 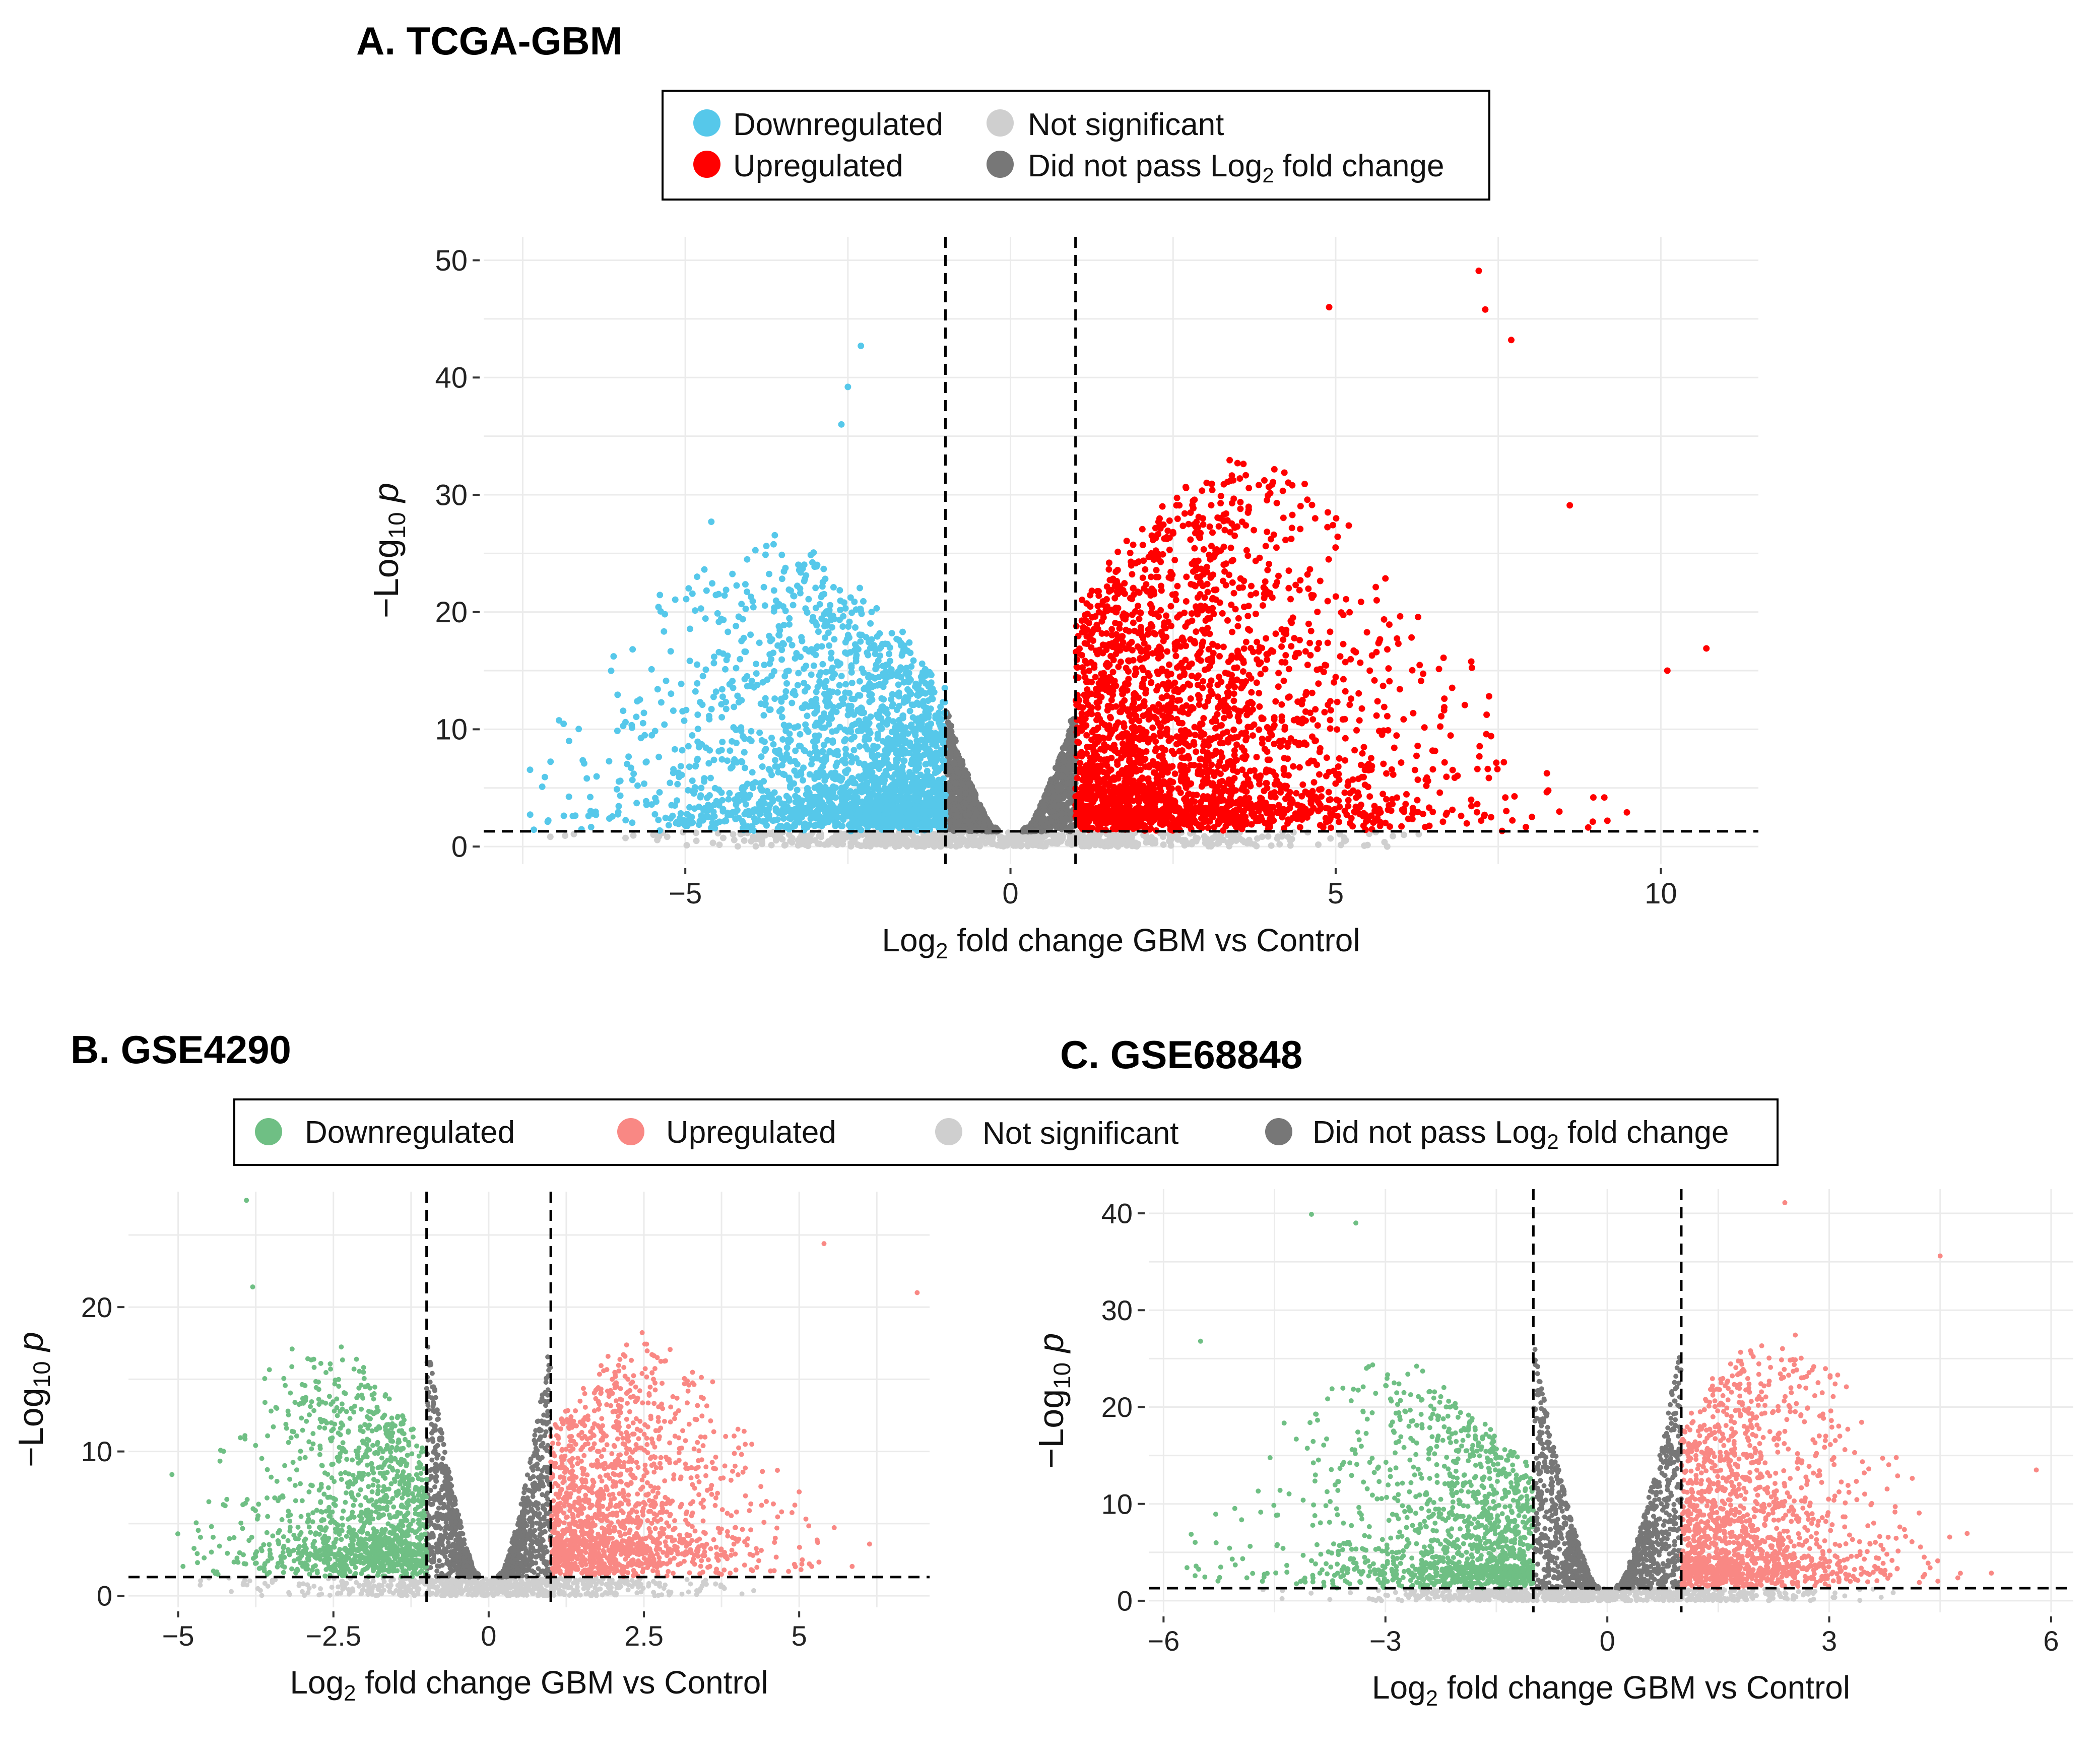 What do you see at coordinates (410, 1132) in the screenshot?
I see `legend-bottom-label: Downregulated` at bounding box center [410, 1132].